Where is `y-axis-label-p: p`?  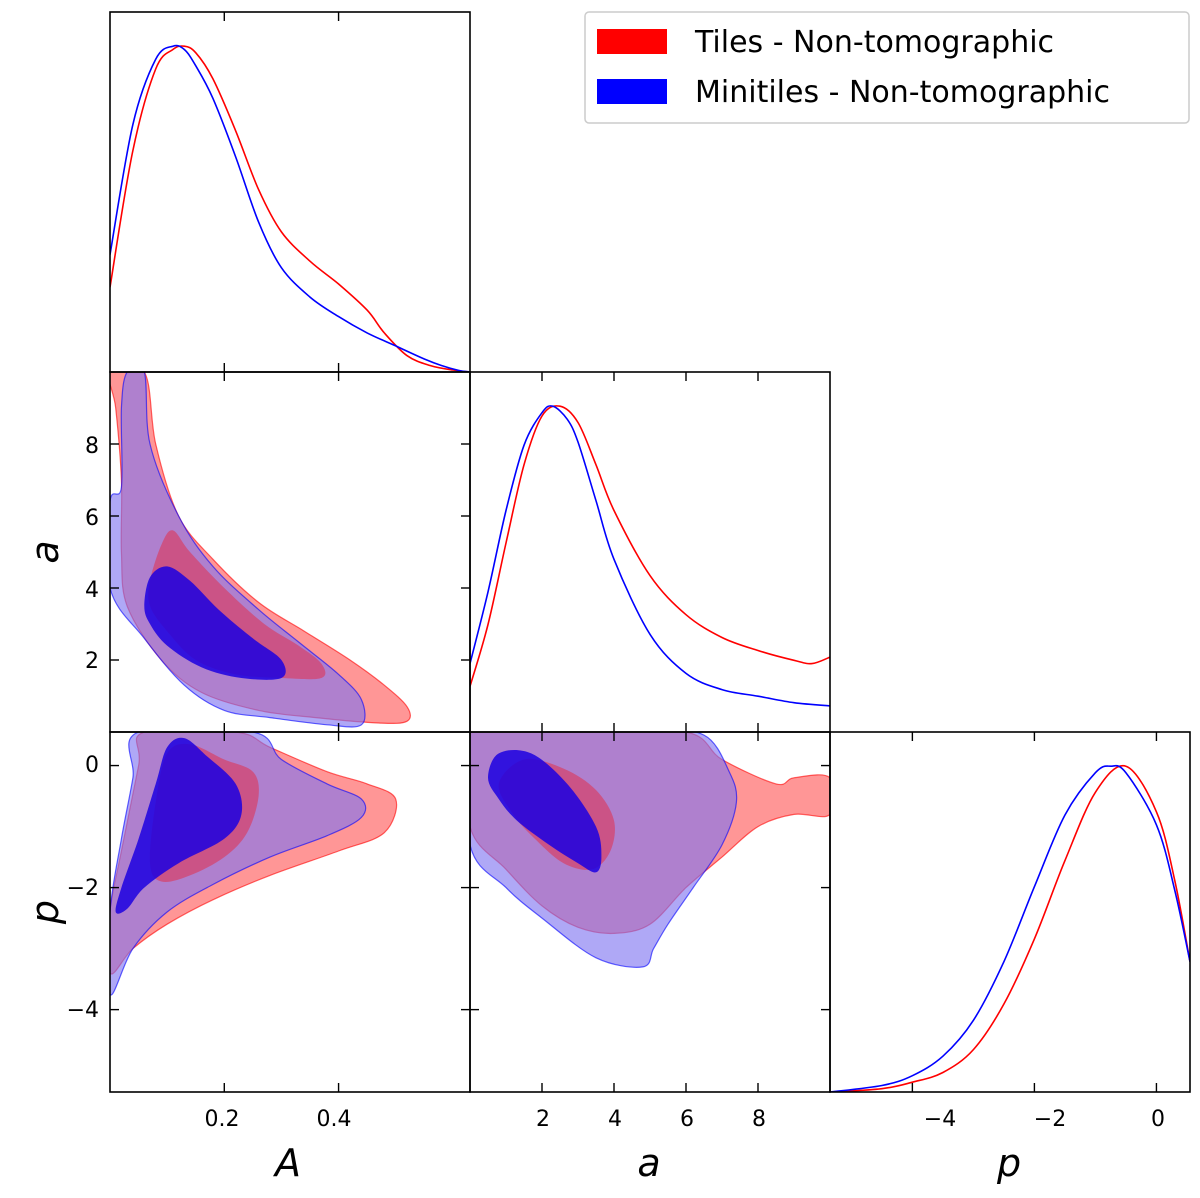
y-axis-label-p: p is located at coordinates (45, 912).